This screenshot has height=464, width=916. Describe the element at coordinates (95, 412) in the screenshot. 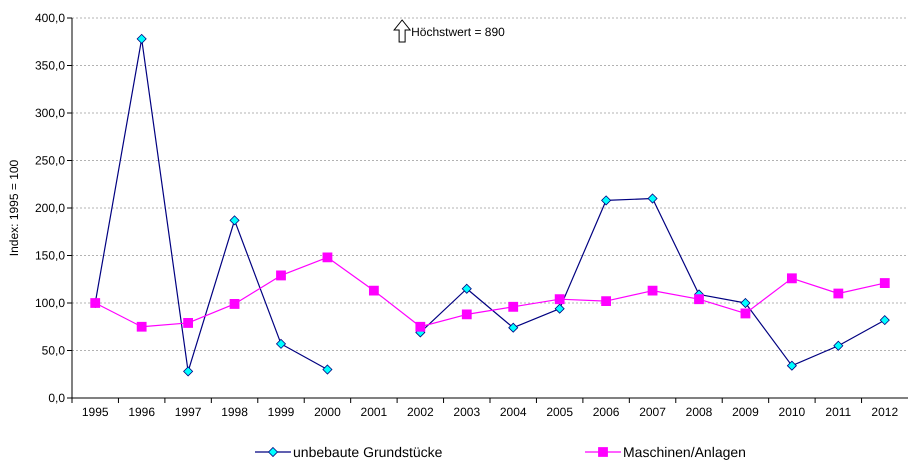

I see `x-tick-label: 1995` at that location.